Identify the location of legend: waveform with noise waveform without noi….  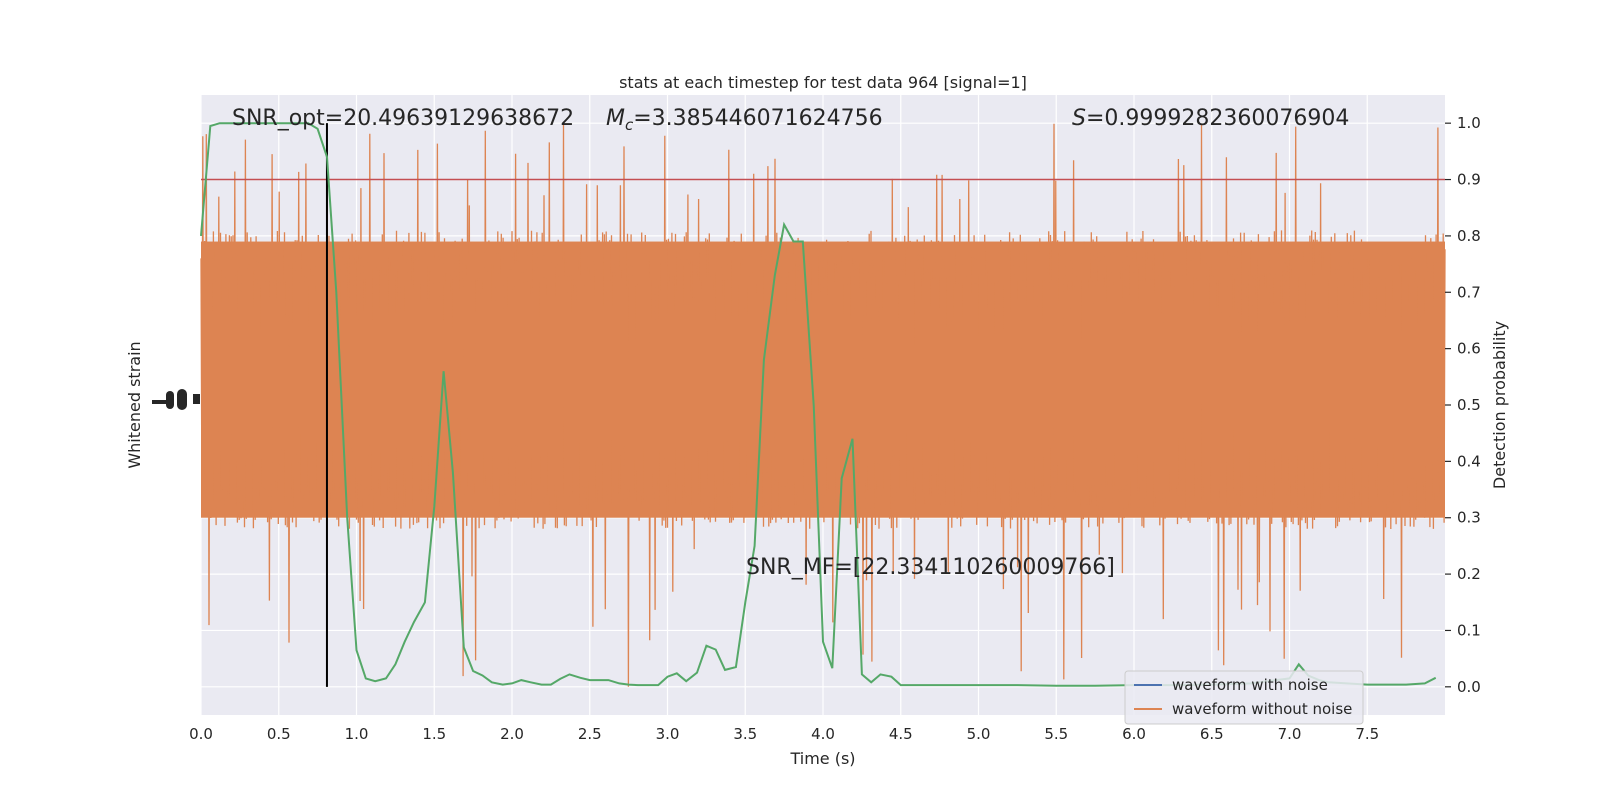
(1244, 697).